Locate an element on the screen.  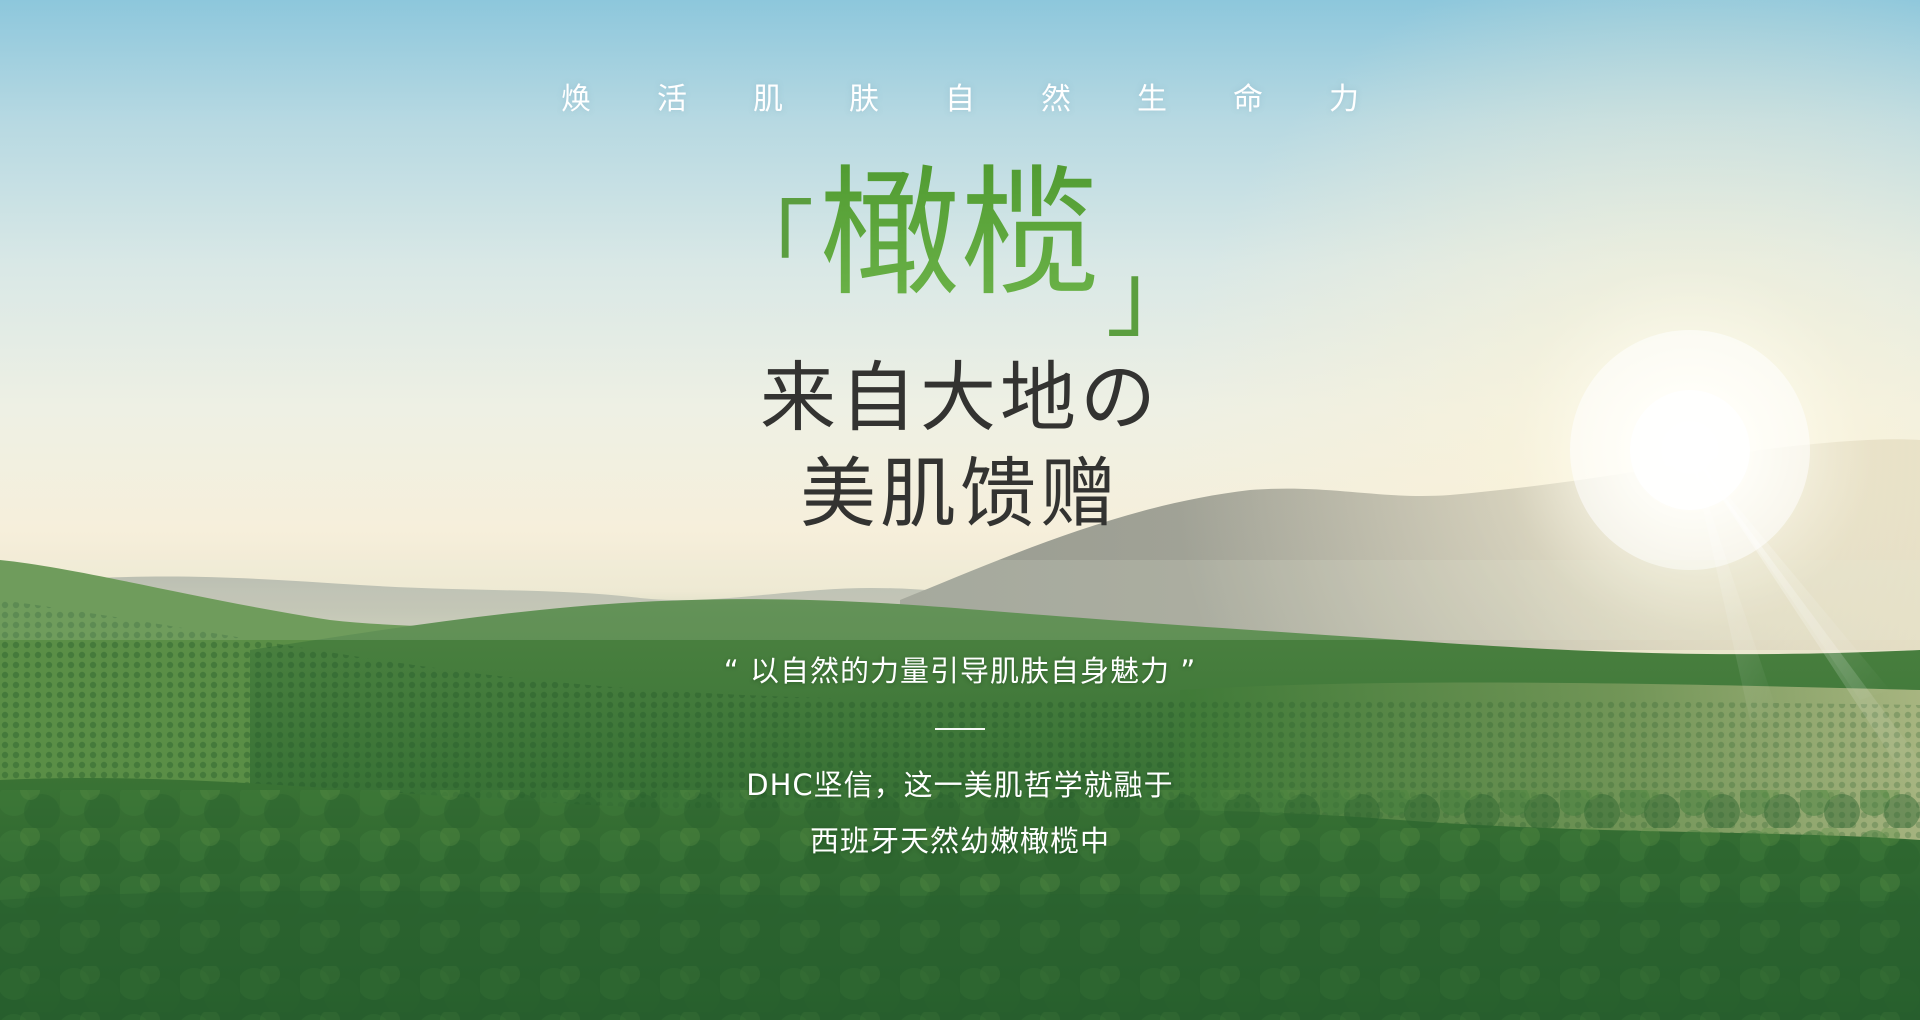
open-bracket: 「 is located at coordinates (767, 244).